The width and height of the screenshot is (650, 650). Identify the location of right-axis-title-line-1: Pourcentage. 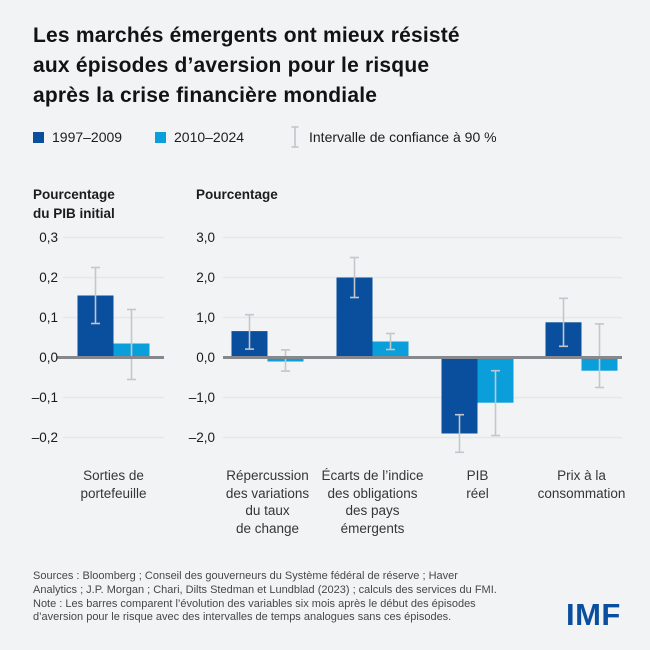
(237, 194).